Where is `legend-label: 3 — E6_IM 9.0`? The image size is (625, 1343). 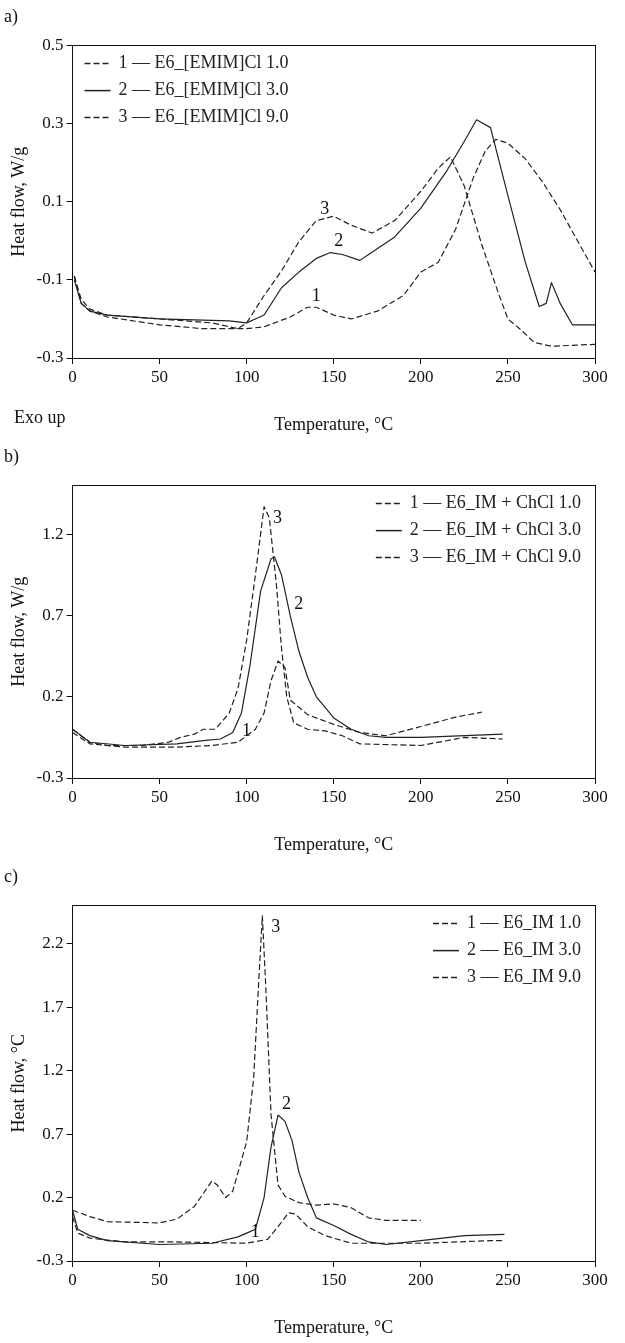
legend-label: 3 — E6_IM 9.0 is located at coordinates (524, 976).